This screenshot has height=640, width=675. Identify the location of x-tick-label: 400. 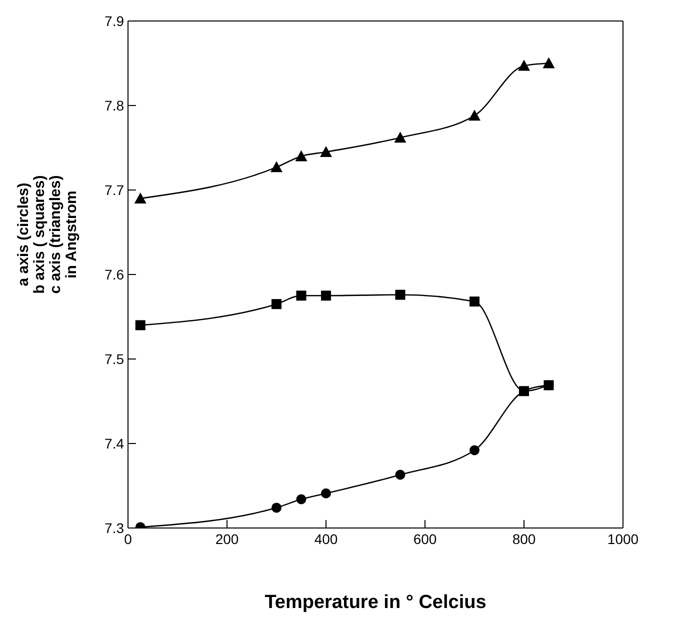
(326, 538).